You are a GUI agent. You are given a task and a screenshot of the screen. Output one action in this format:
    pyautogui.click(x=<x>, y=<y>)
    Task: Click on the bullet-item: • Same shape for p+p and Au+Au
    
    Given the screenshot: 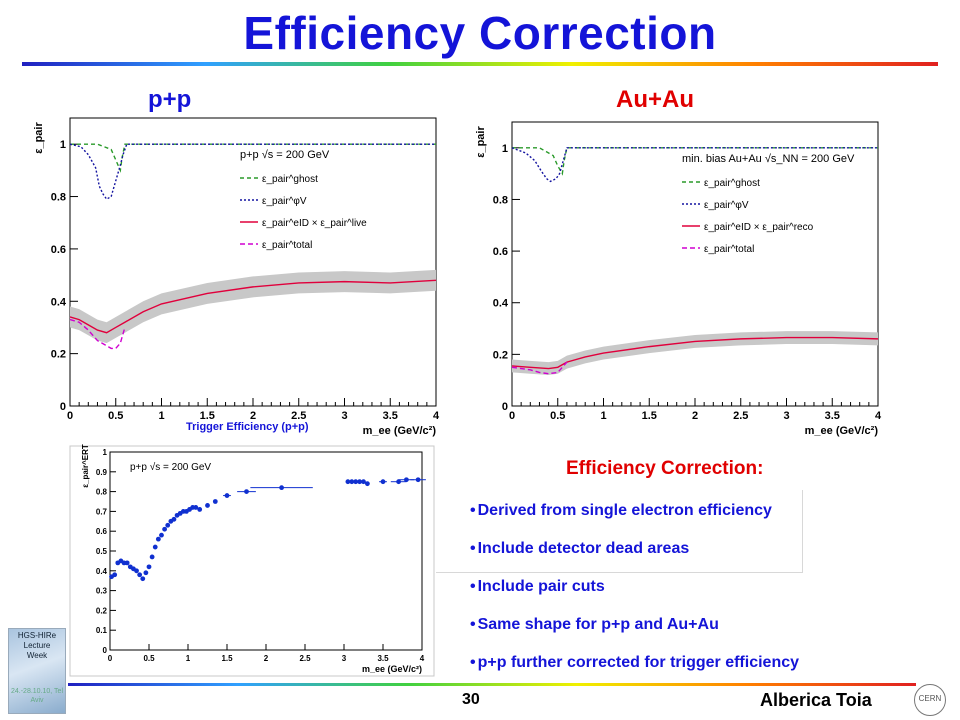 What is the action you would take?
    pyautogui.click(x=594, y=624)
    